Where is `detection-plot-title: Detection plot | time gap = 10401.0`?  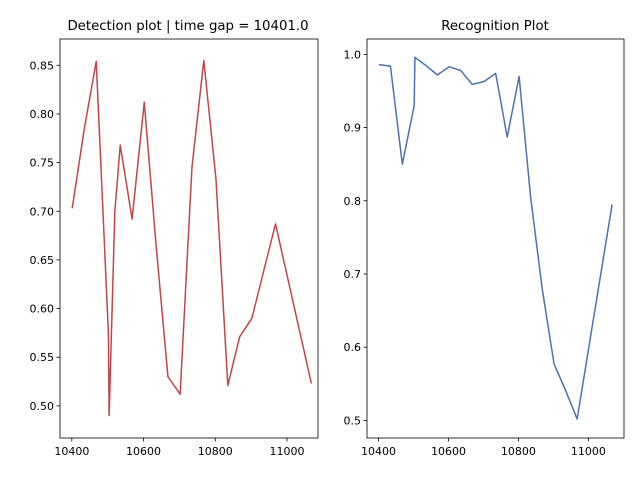 detection-plot-title: Detection plot | time gap = 10401.0 is located at coordinates (187, 26).